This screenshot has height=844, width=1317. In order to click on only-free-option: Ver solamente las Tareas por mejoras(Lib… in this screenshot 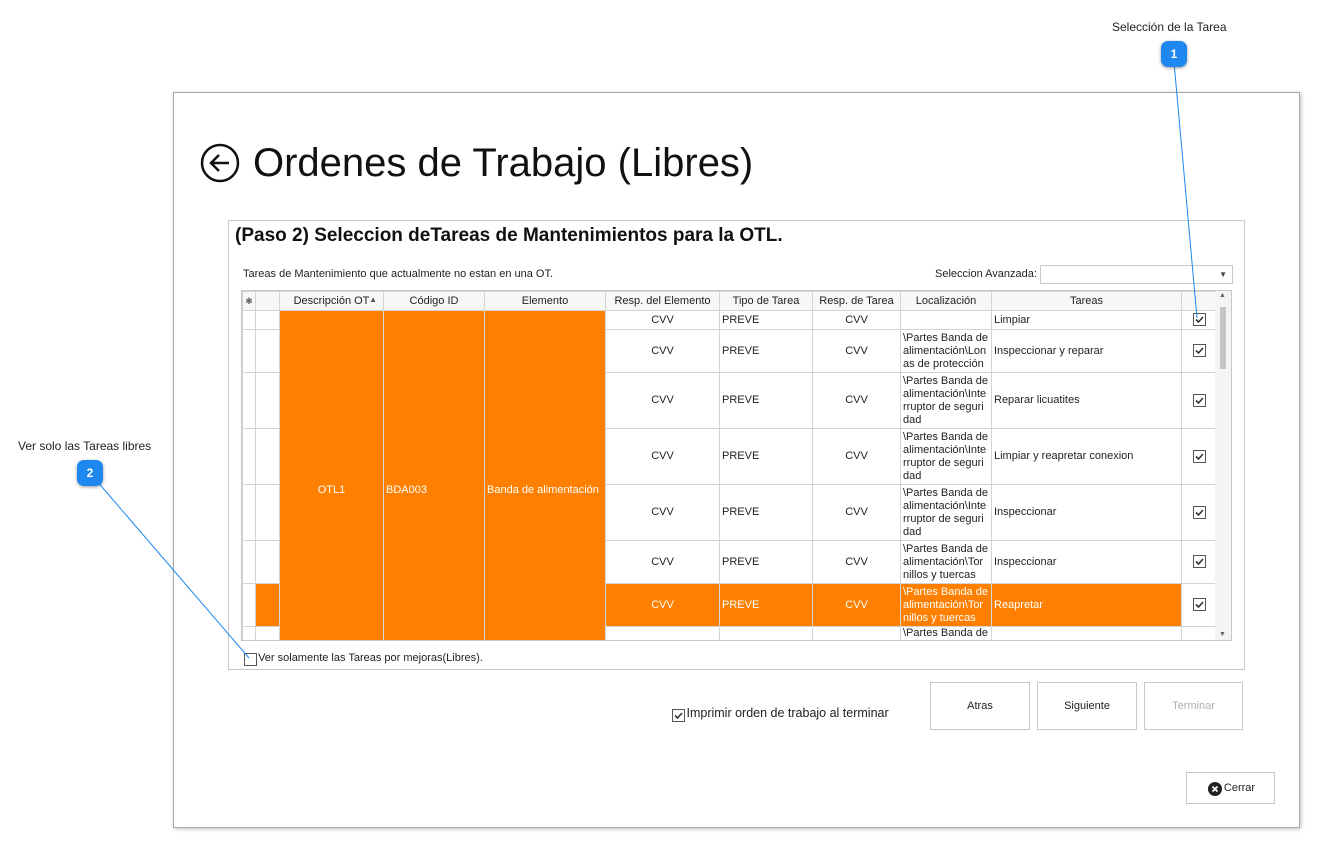, I will do `click(363, 659)`.